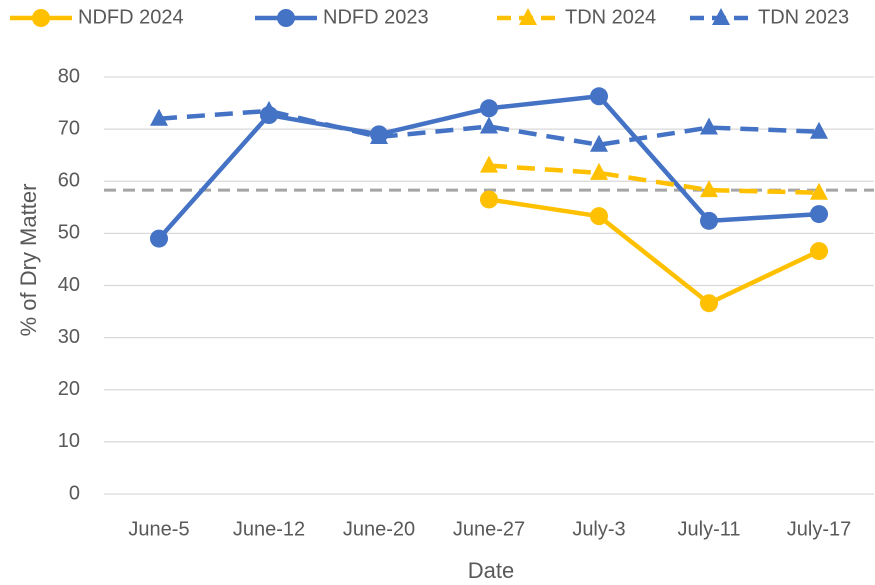  What do you see at coordinates (158, 529) in the screenshot?
I see `x-tick-label: June-5` at bounding box center [158, 529].